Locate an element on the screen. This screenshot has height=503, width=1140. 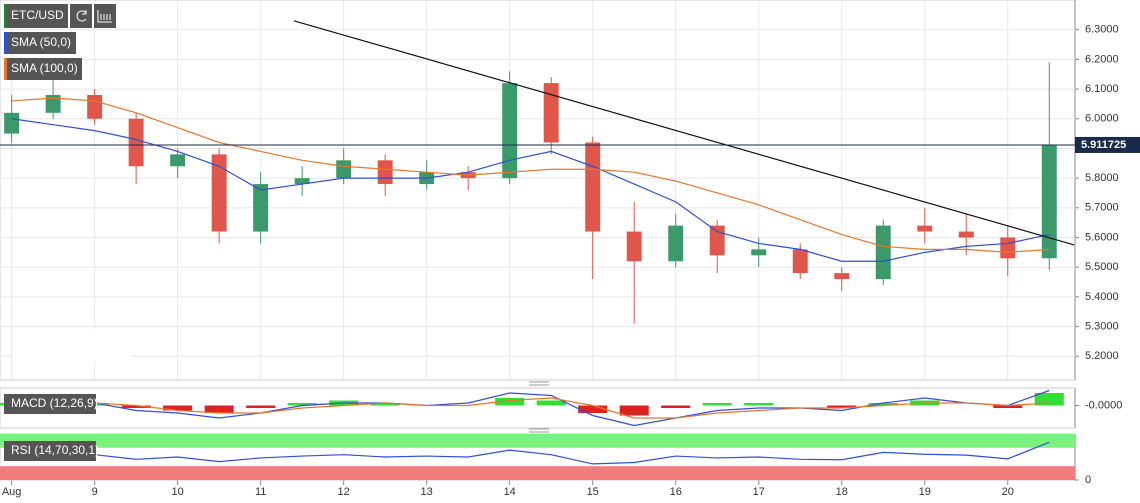
refresh-icon is located at coordinates (81, 16).